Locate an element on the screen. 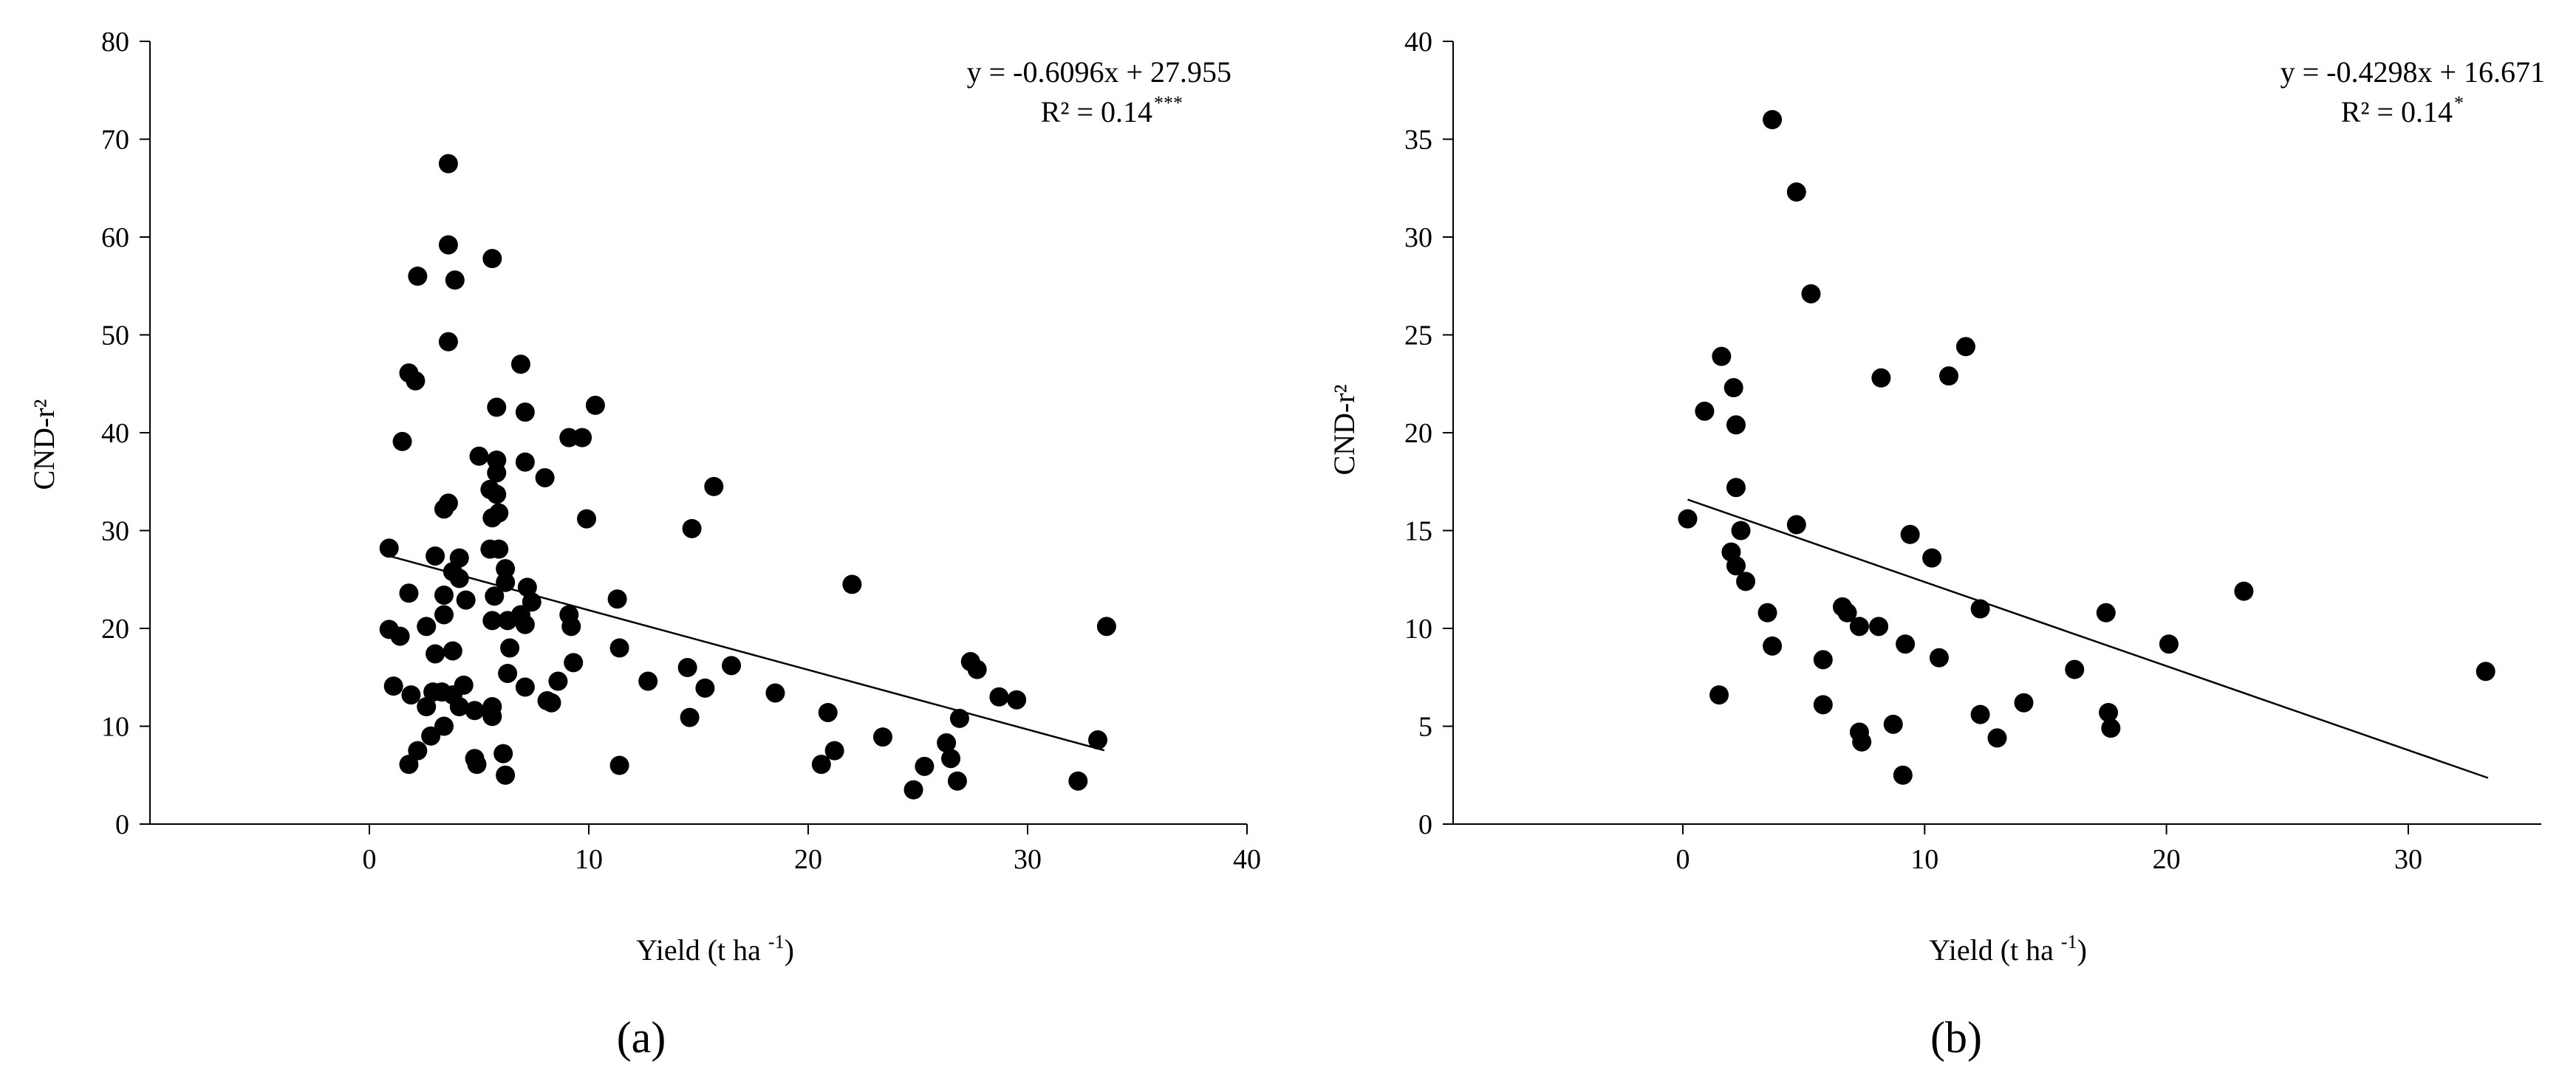 This screenshot has height=1084, width=2576. panel-b-r2-significance: * is located at coordinates (2459, 103).